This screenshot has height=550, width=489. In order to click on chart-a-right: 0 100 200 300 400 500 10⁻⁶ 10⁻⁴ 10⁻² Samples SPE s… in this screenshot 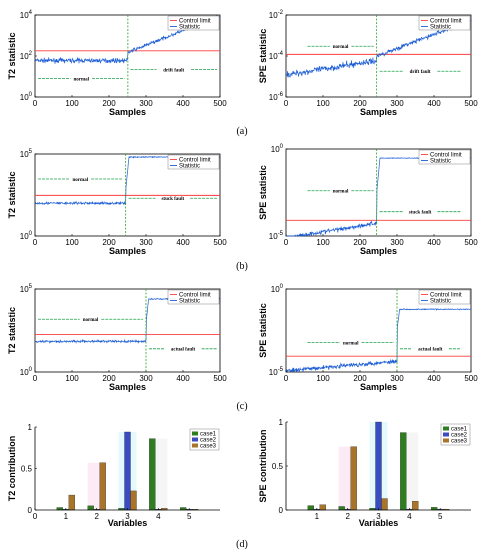, I will do `click(368, 63)`.